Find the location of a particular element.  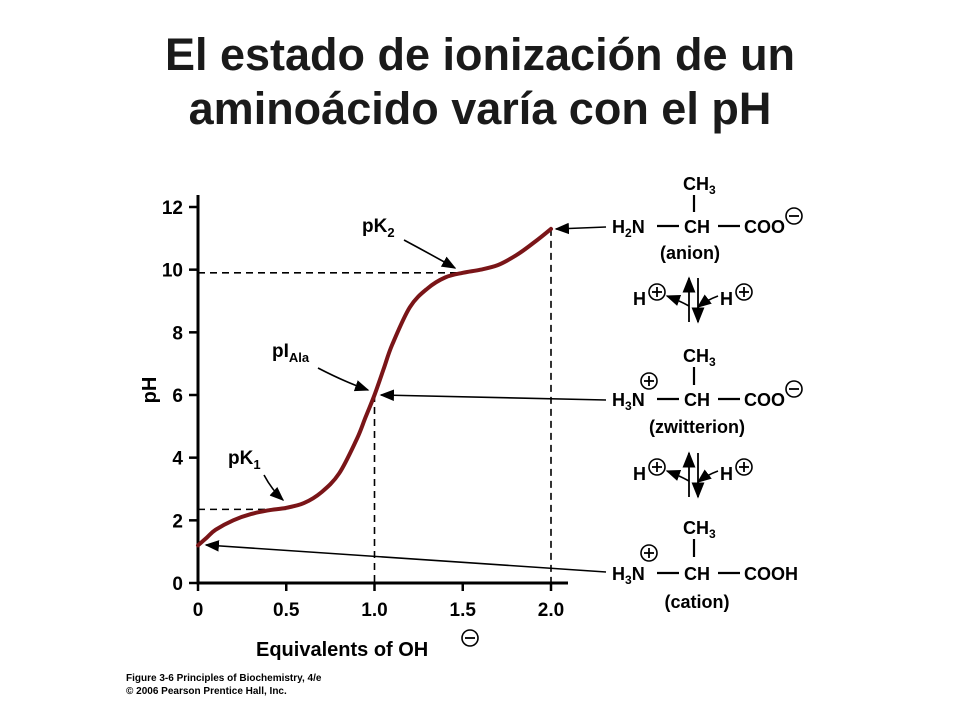

pi-arrow-icon is located at coordinates (343, 379).